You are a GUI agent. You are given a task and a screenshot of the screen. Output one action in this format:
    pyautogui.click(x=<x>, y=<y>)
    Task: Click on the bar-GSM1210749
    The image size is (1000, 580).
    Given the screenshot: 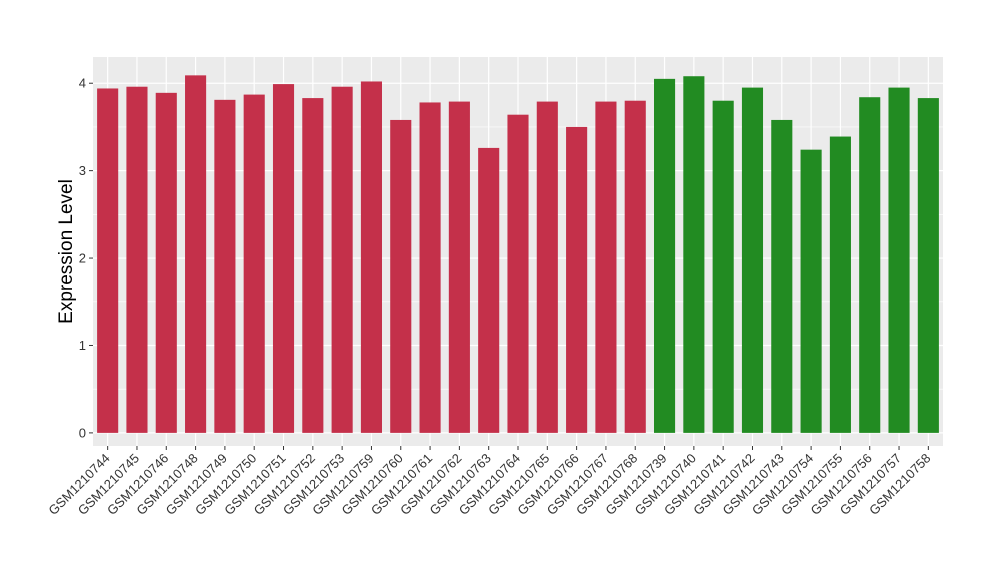 What is the action you would take?
    pyautogui.click(x=225, y=266)
    